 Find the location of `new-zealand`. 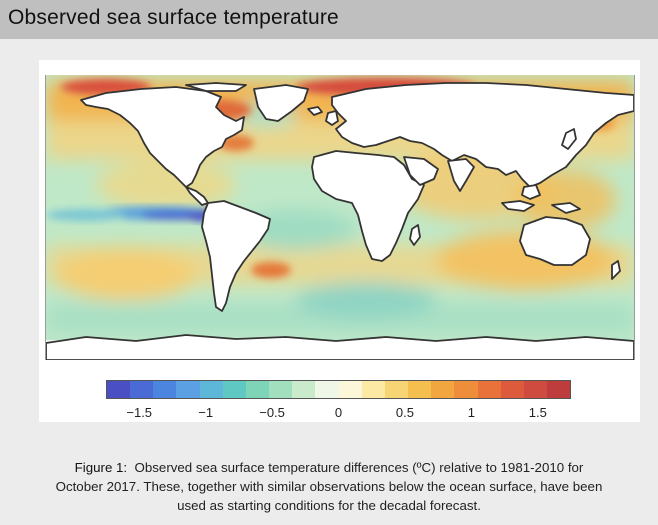

new-zealand is located at coordinates (616, 270).